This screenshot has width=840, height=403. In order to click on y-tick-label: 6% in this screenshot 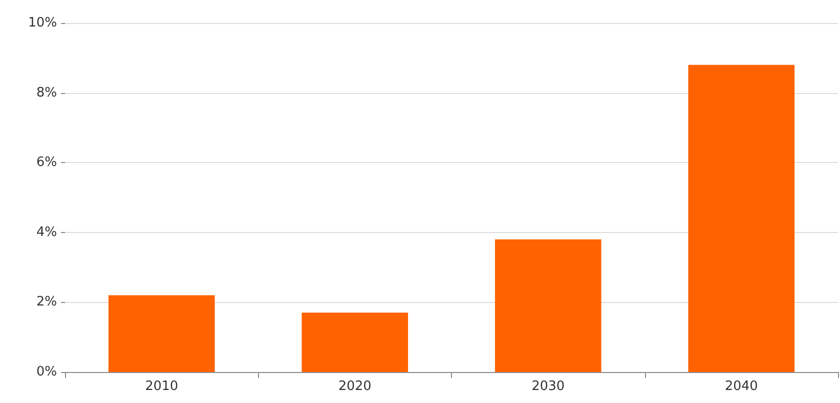, I will do `click(46, 162)`.